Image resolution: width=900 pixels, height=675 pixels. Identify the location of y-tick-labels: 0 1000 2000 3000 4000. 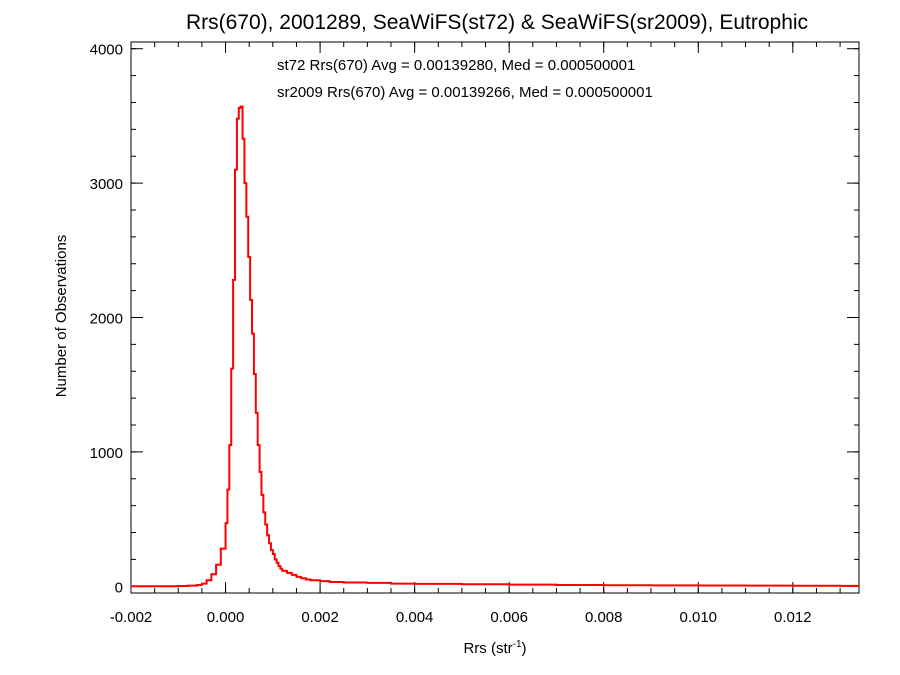
(106, 319).